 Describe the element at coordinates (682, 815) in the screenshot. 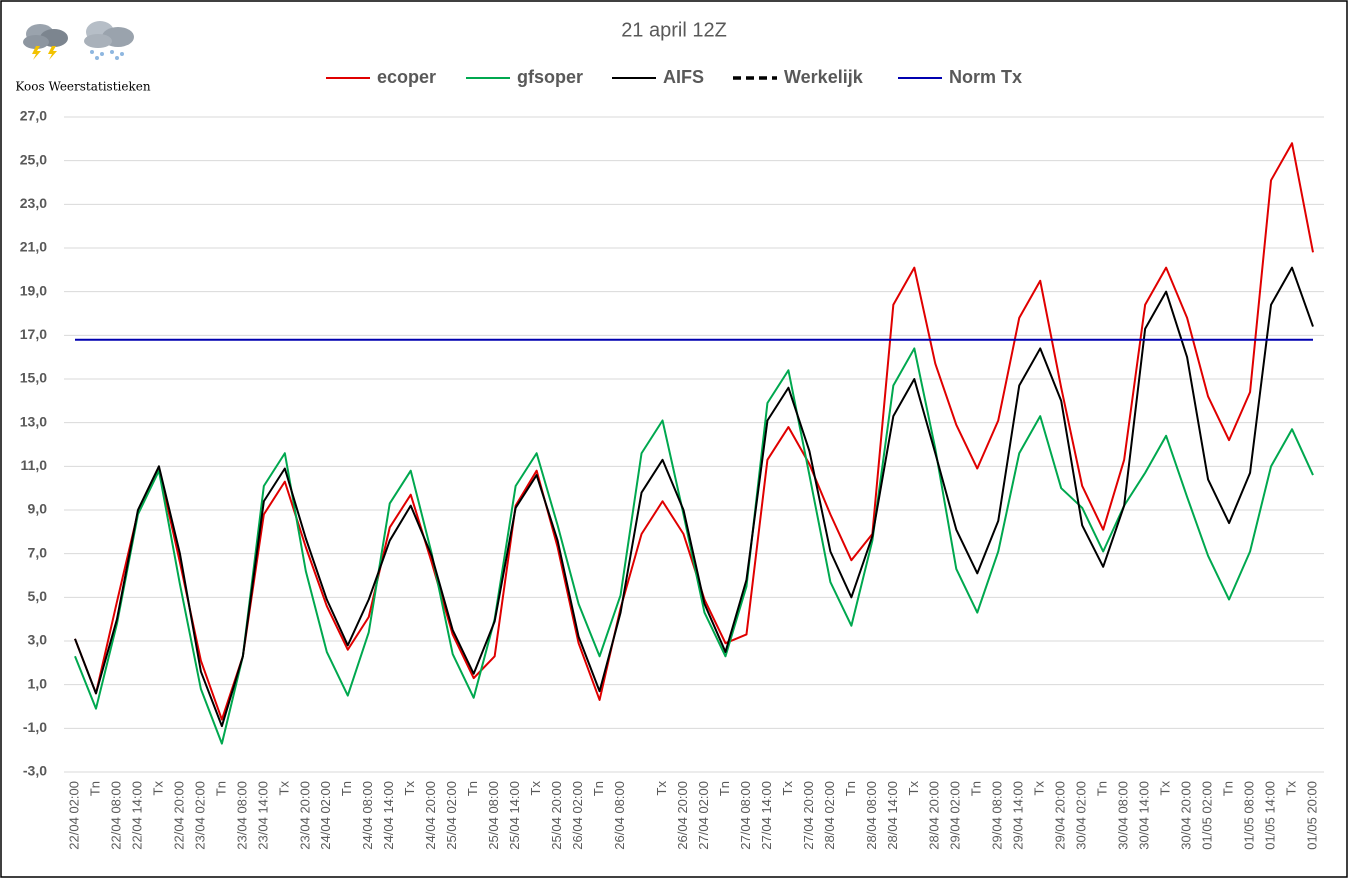

I see `x-tick-label: 26/04 20:00` at that location.